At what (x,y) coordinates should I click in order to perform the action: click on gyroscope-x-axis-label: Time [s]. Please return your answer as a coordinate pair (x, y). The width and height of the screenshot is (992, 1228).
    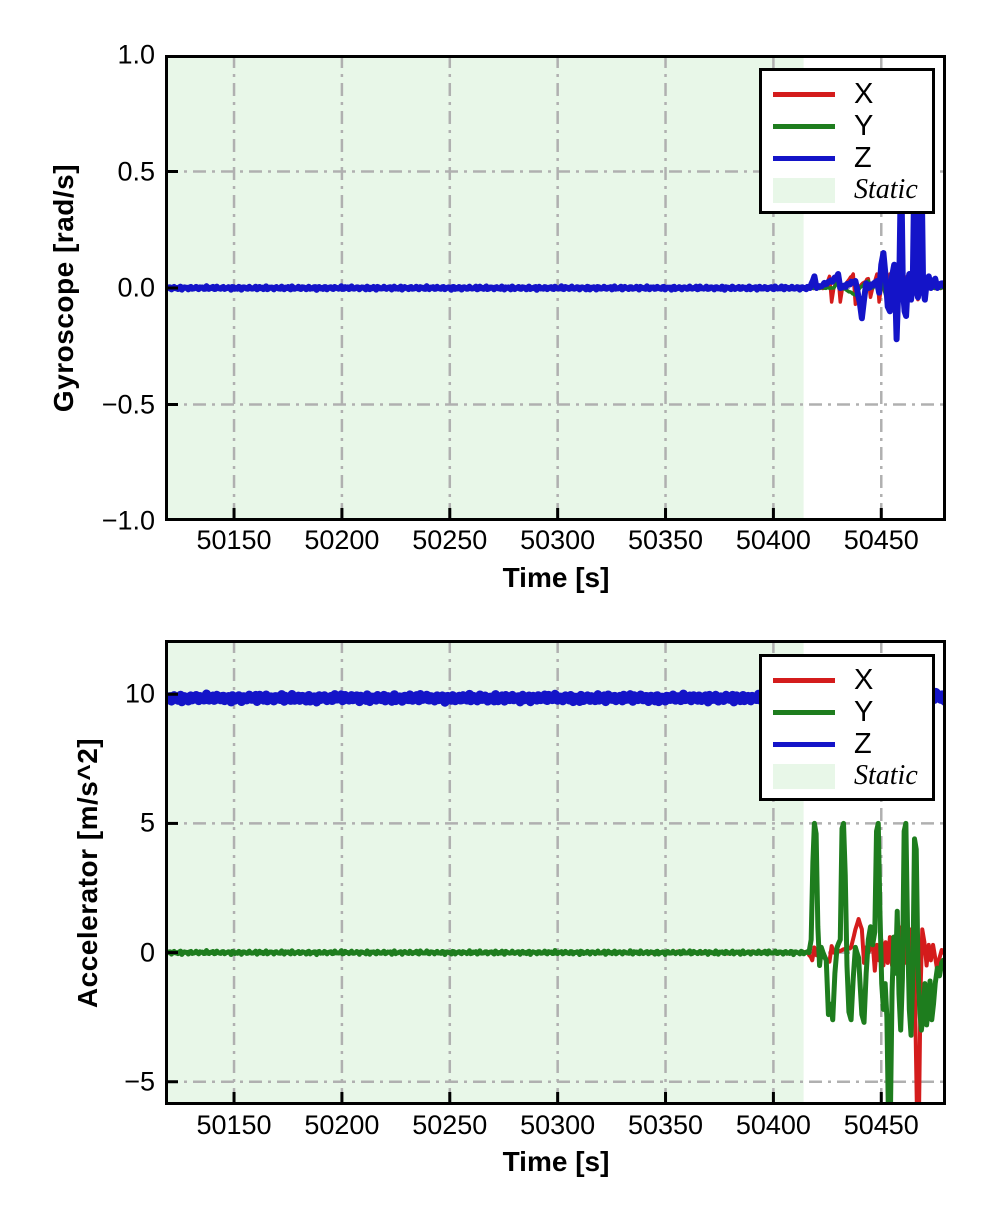
    Looking at the image, I should click on (556, 577).